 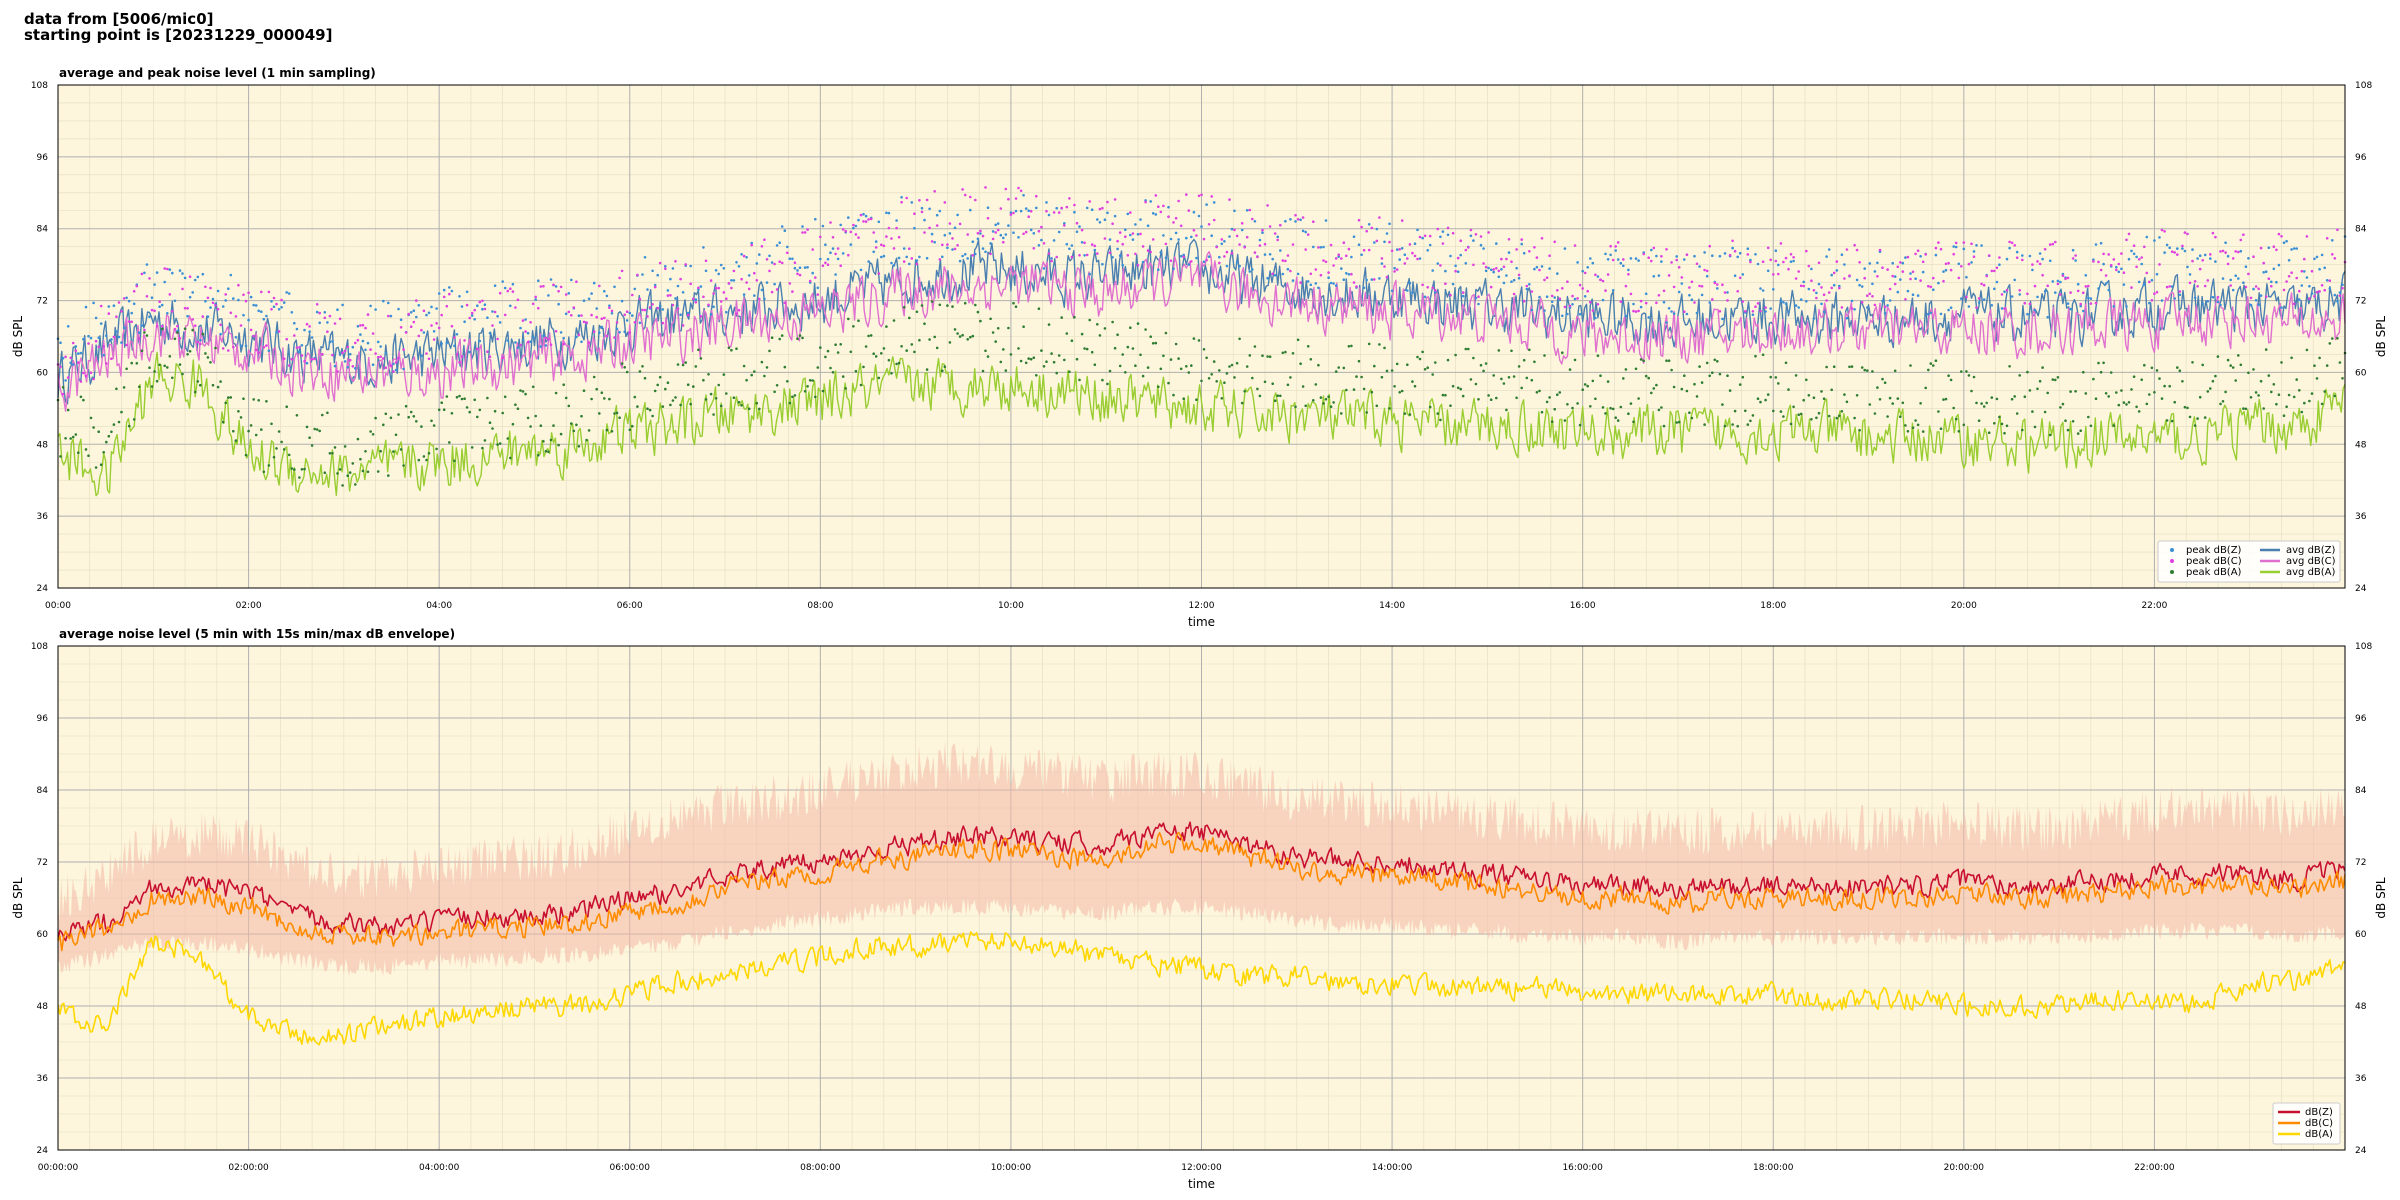 What do you see at coordinates (43, 158) in the screenshot?
I see `y-tick-label-left: 96` at bounding box center [43, 158].